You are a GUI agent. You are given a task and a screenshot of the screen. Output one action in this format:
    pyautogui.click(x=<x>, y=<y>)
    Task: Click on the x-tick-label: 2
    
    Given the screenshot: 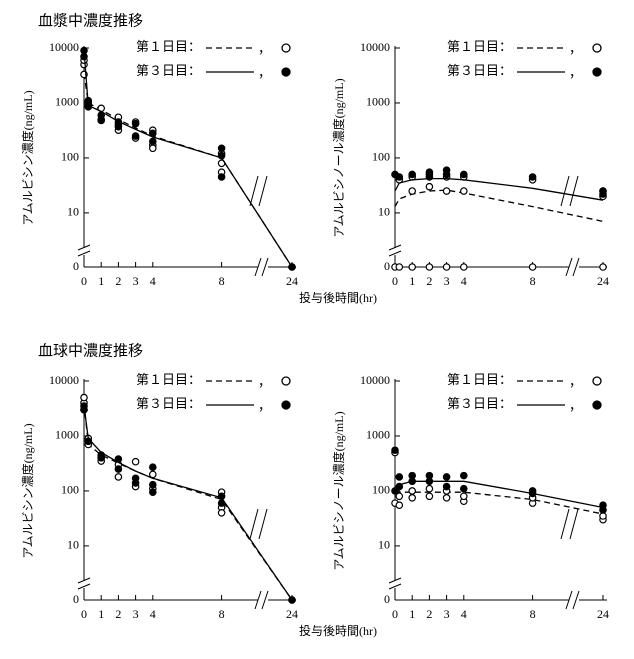 What is the action you would take?
    pyautogui.click(x=429, y=614)
    